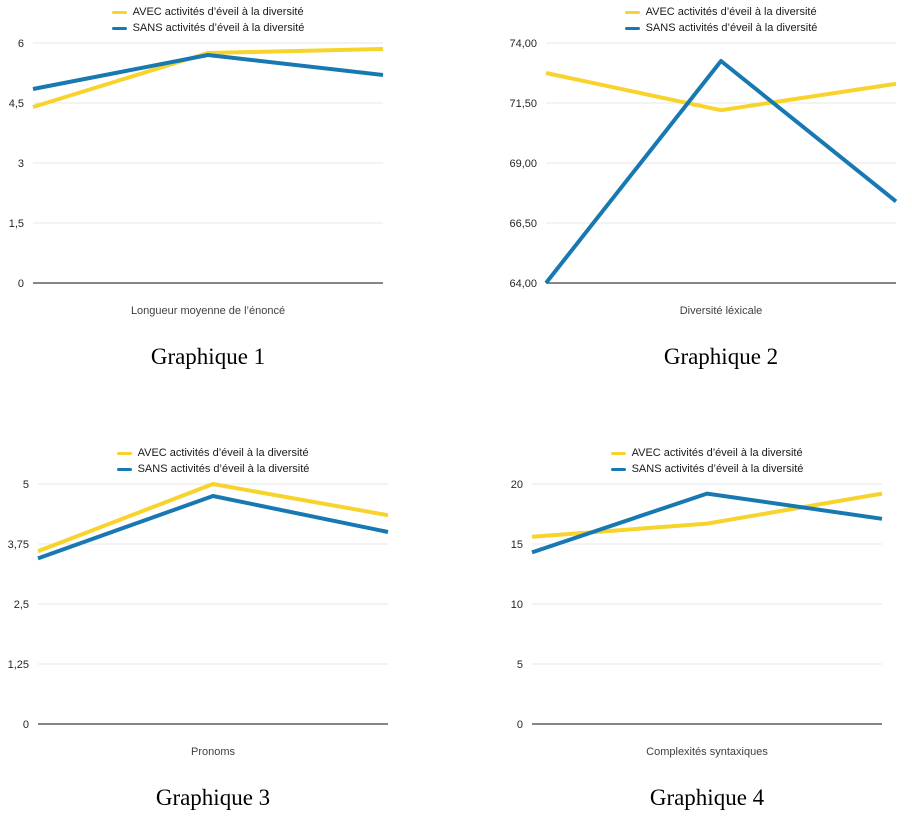 The width and height of the screenshot is (912, 817). I want to click on x-axis-title: Pronoms, so click(213, 752).